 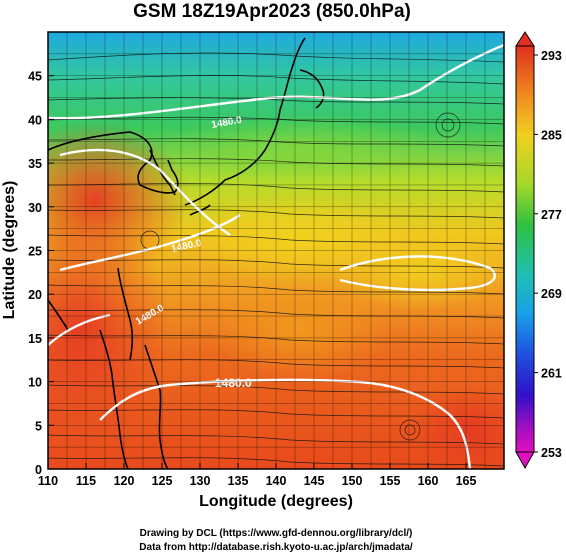 What do you see at coordinates (525, 39) in the screenshot?
I see `colorbar-top-arrow` at bounding box center [525, 39].